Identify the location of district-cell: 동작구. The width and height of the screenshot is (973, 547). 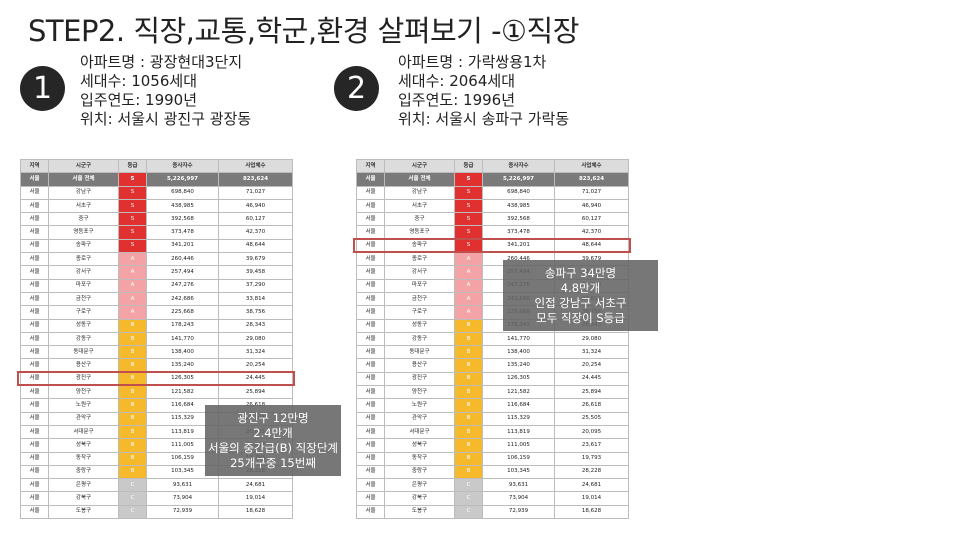
(419, 458).